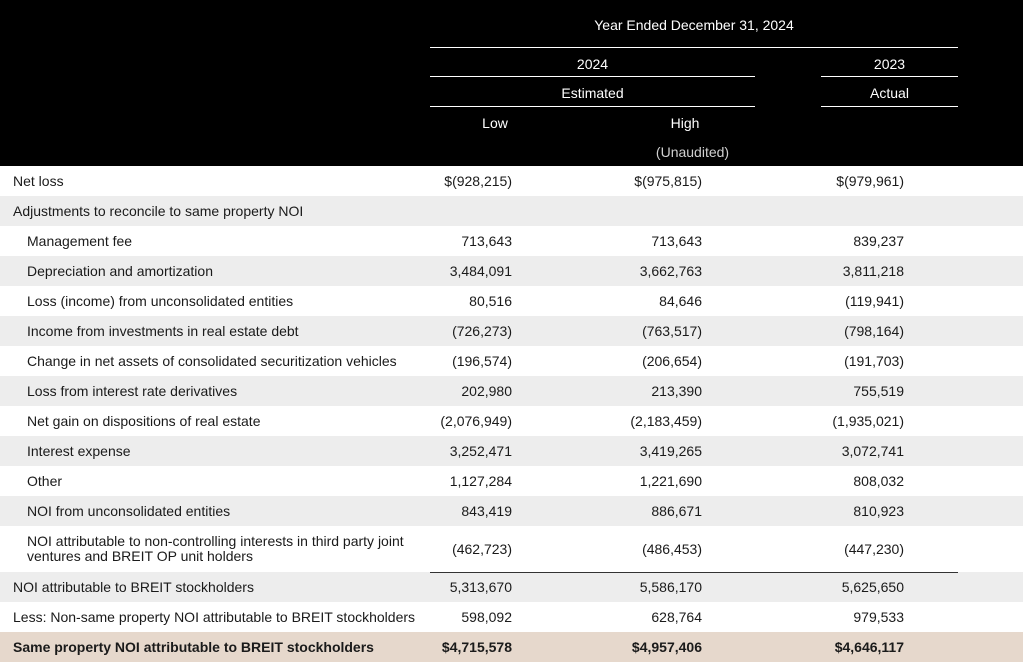 The height and width of the screenshot is (663, 1023). I want to click on row-label: Other, so click(45, 480).